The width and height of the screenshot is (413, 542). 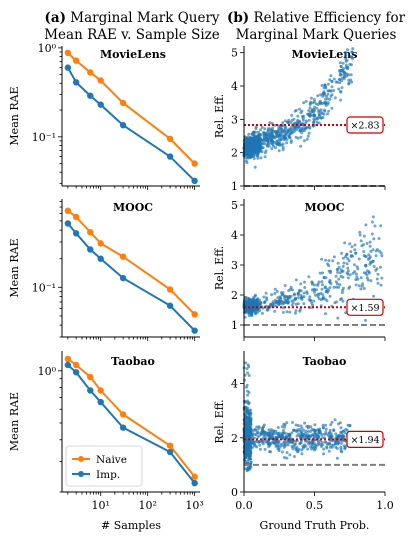 I want to click on y-tick-label: 2, so click(x=234, y=438).